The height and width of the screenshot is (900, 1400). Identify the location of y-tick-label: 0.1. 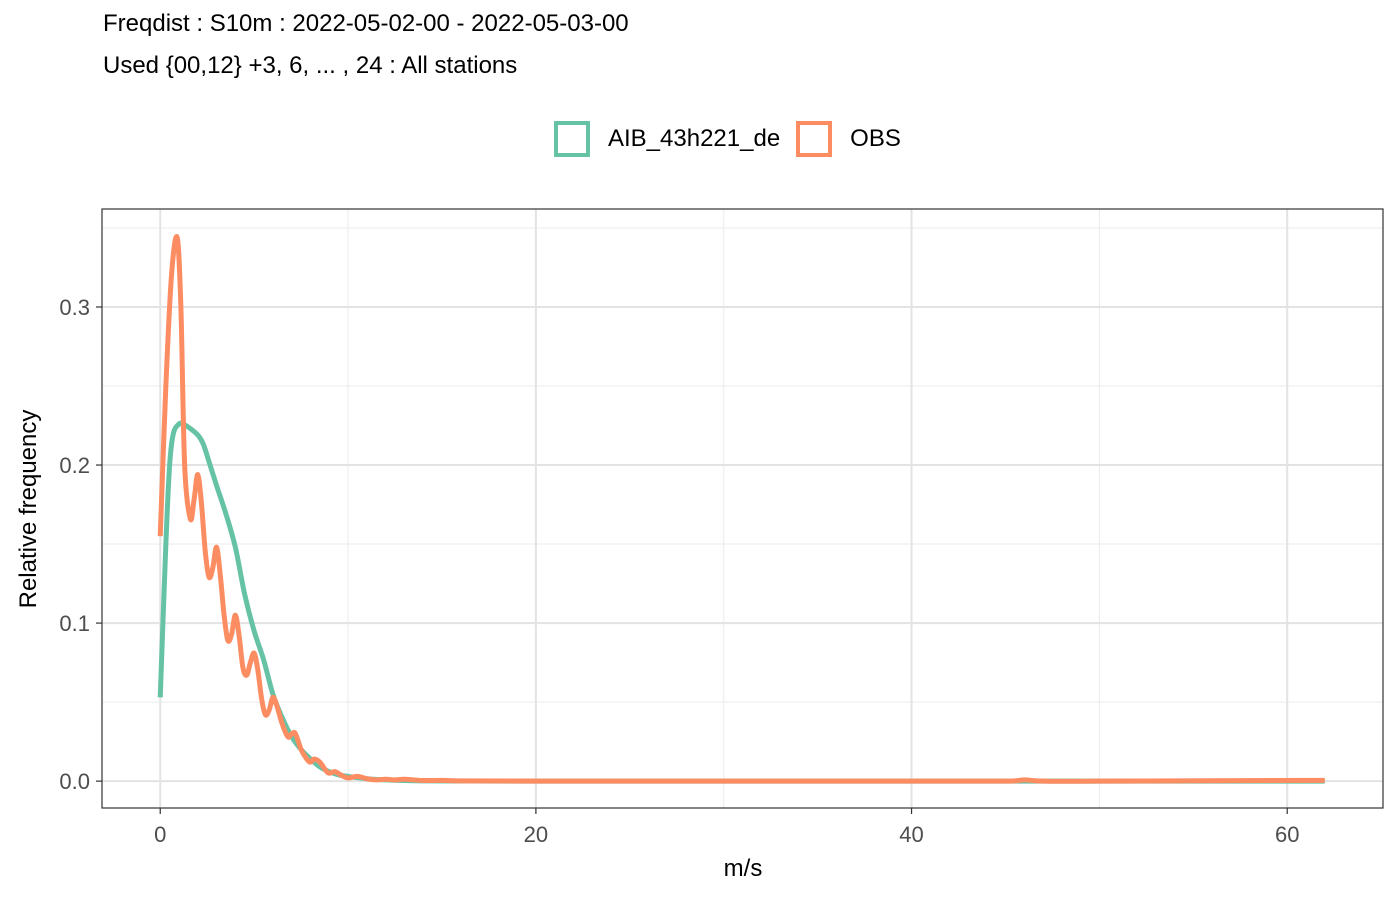
(74, 623).